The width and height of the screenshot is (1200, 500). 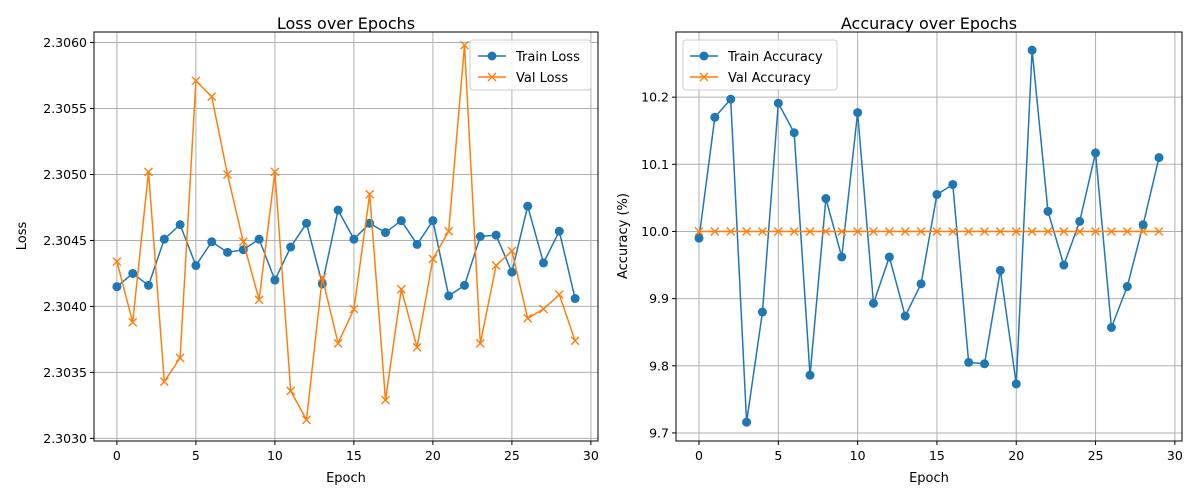 I want to click on accuracy-x-tick-label: 0, so click(x=699, y=455).